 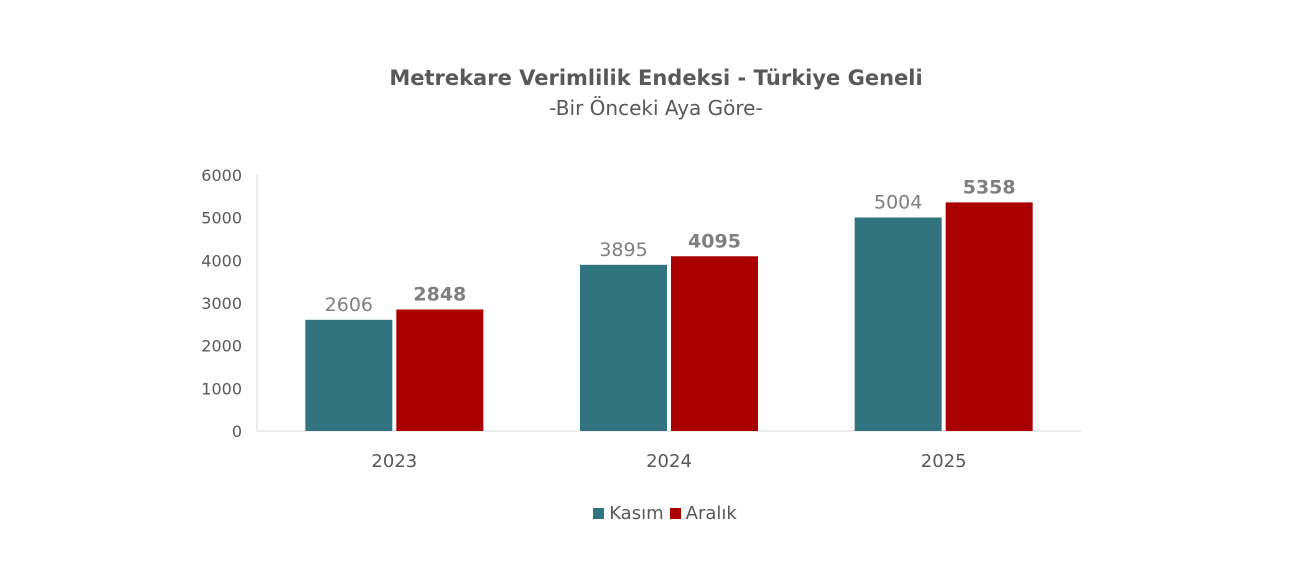 I want to click on bar-aralk-2024, so click(x=714, y=343).